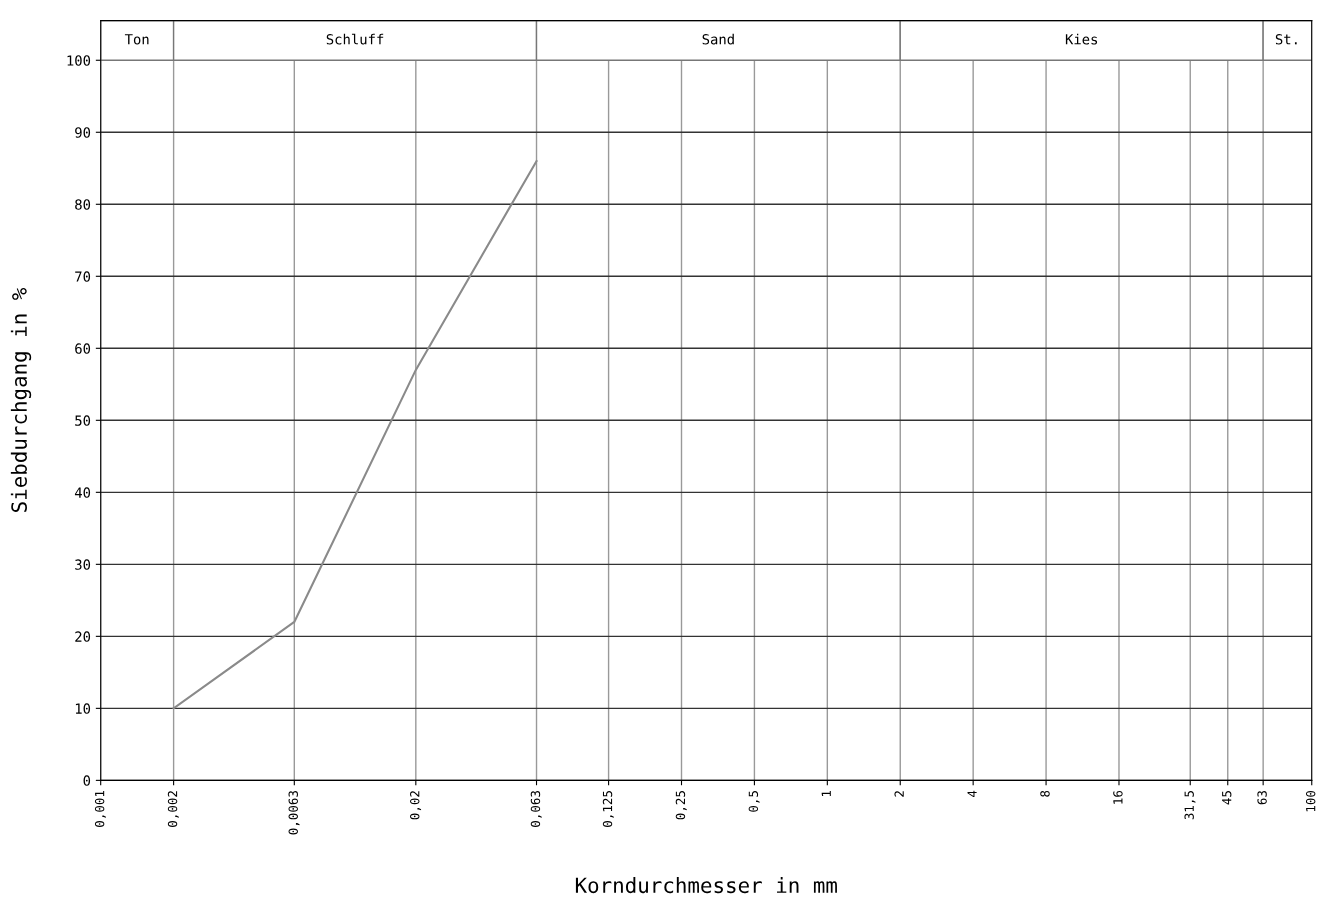 This screenshot has height=898, width=1325. What do you see at coordinates (83, 204) in the screenshot?
I see `y-tick-label: 80` at bounding box center [83, 204].